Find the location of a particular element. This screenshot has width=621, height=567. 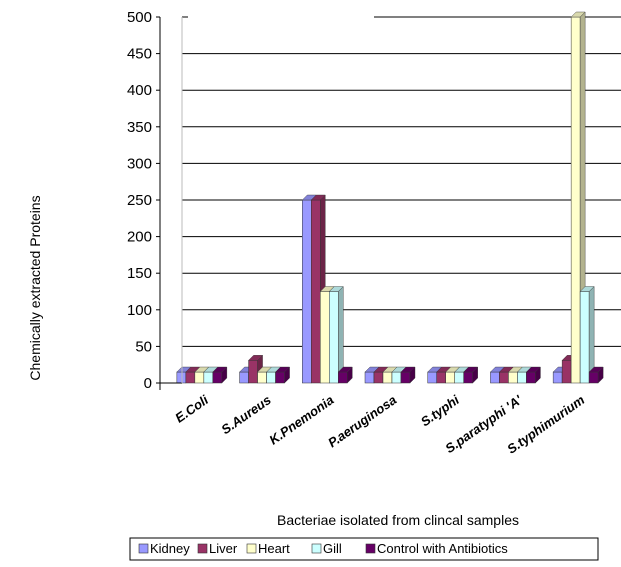

x-tick-label: E.Coli is located at coordinates (191, 409).